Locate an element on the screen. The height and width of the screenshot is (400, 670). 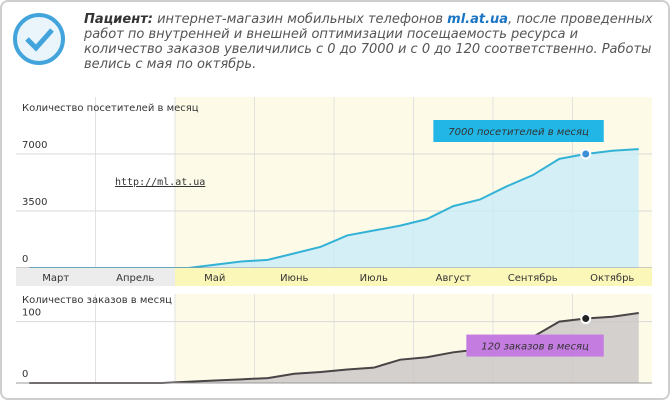
month-strip is located at coordinates (95, 277).